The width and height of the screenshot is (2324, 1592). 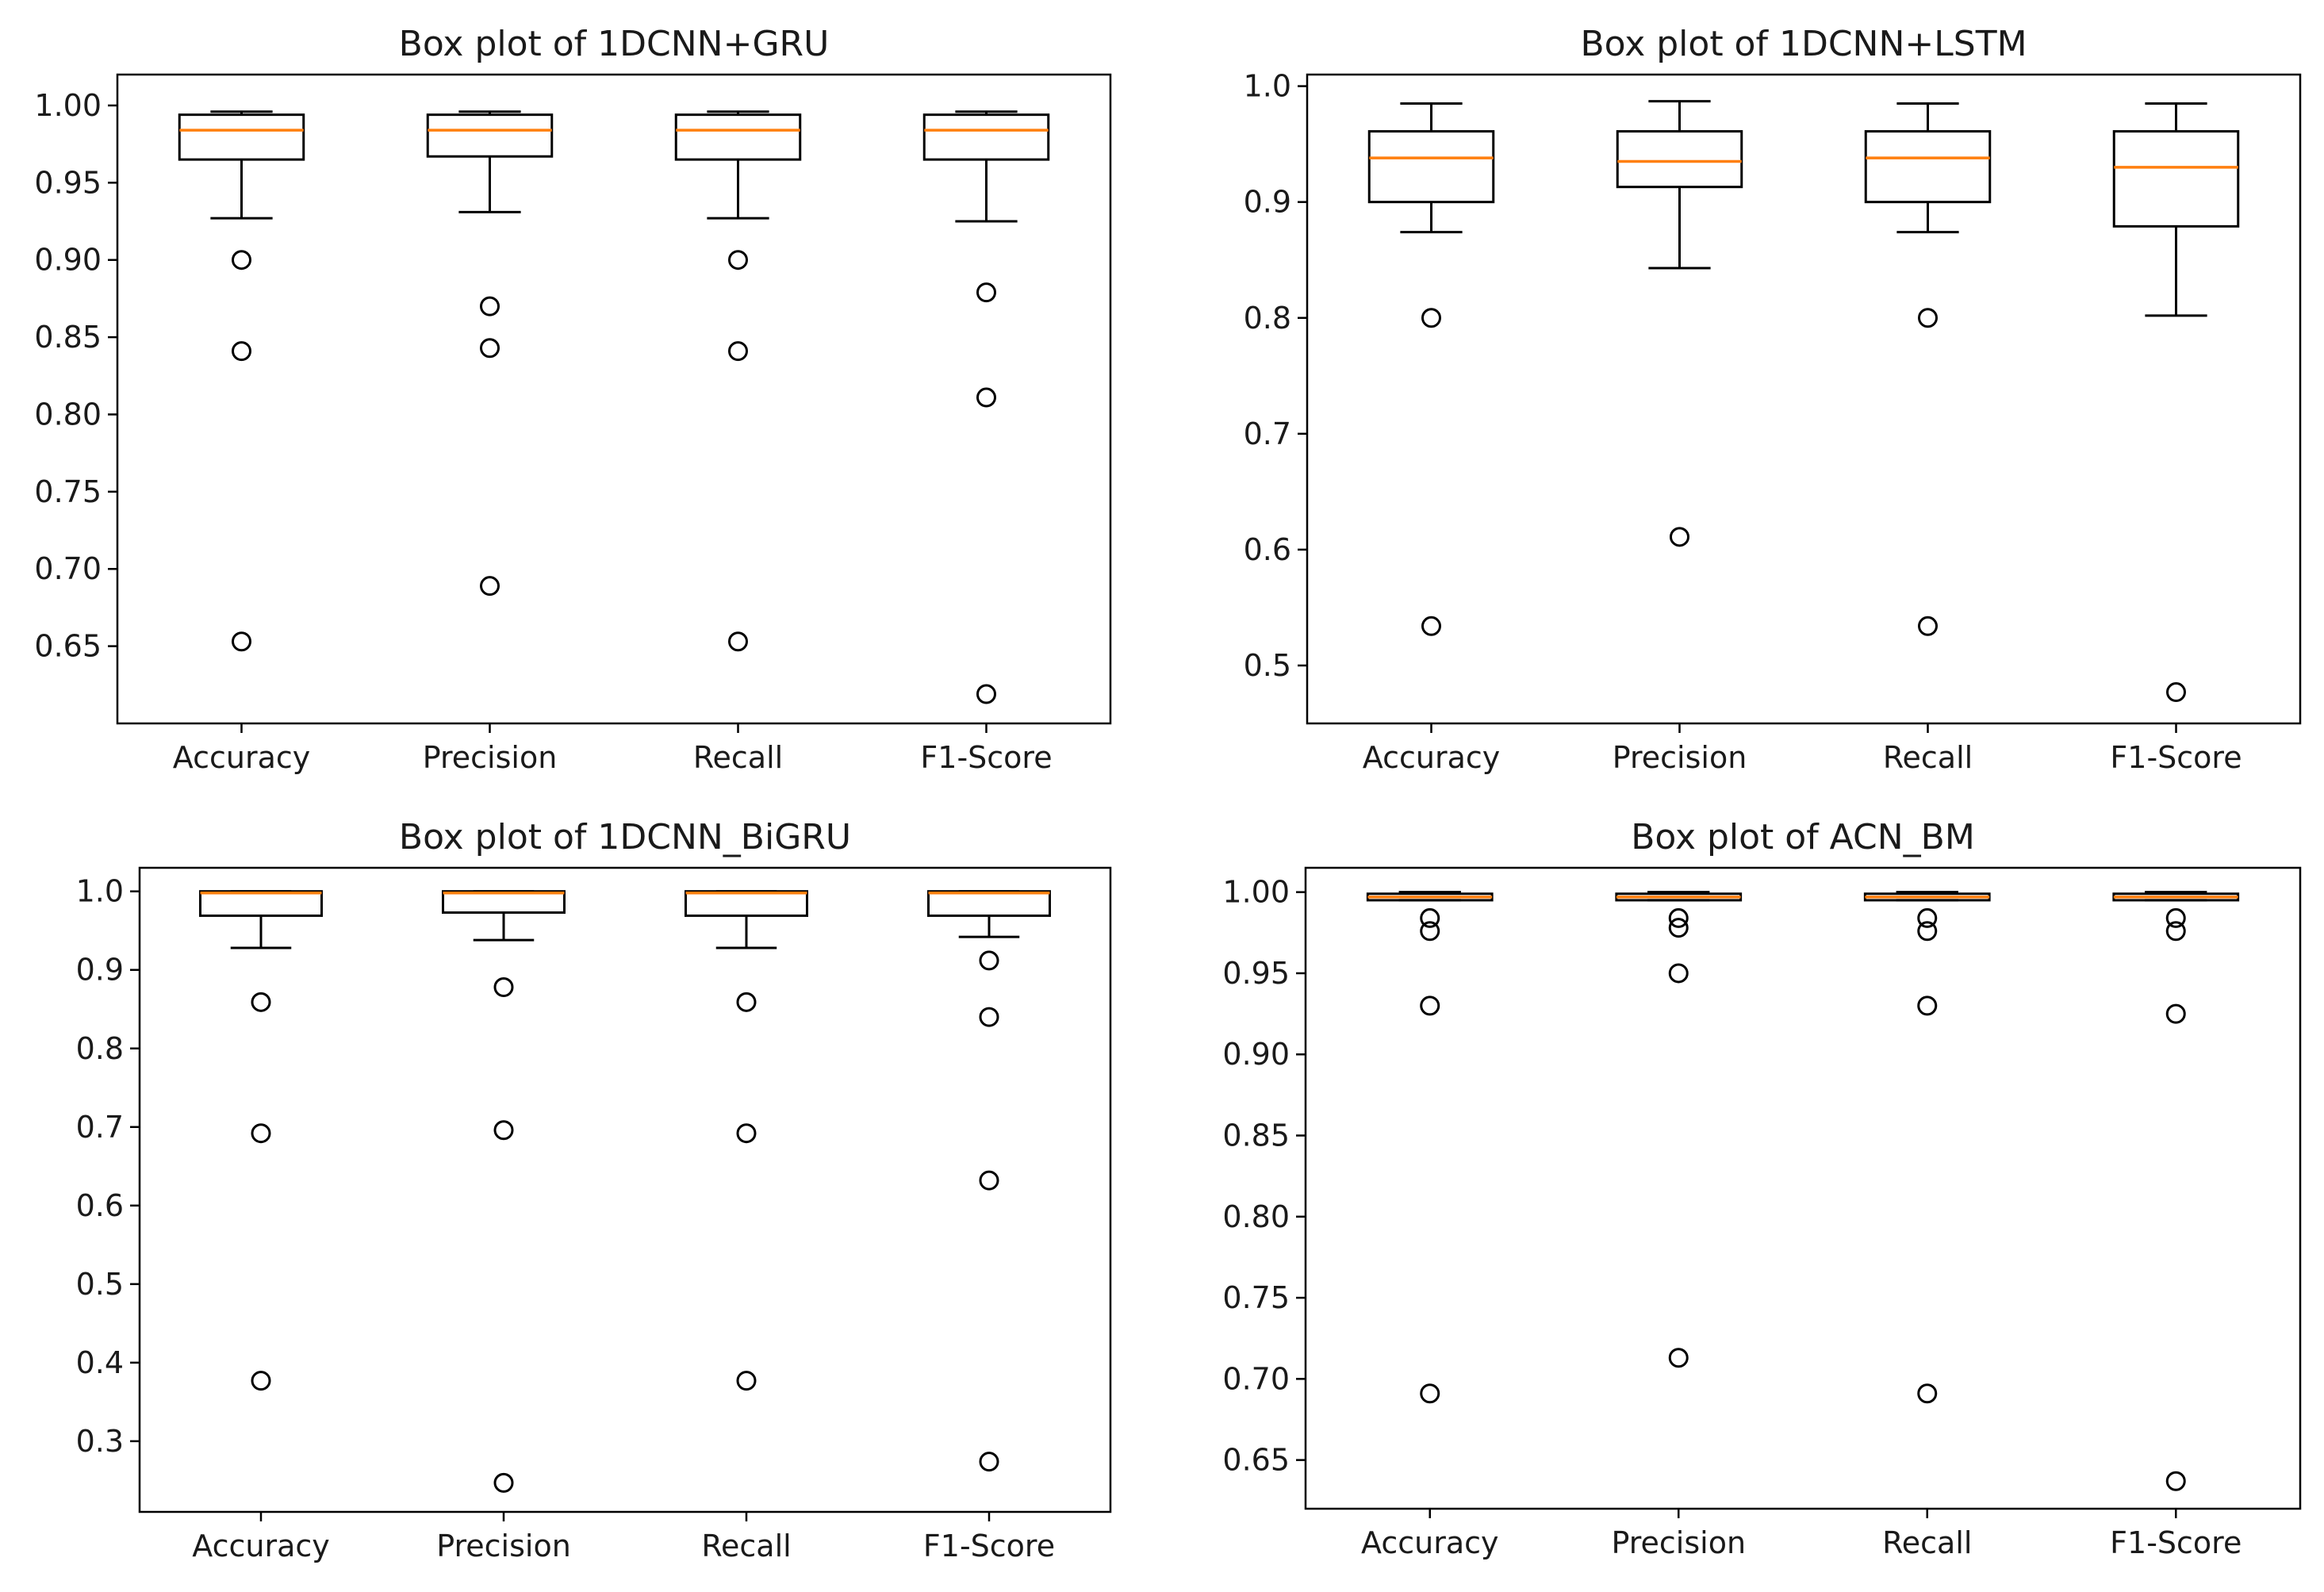 I want to click on y-tick-label: 0.80, so click(x=1256, y=1217).